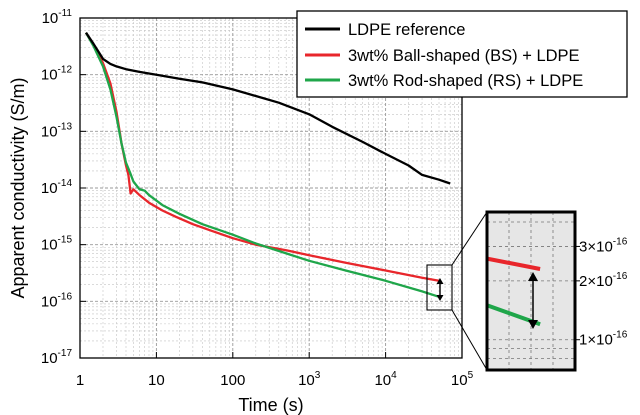 This screenshot has width=640, height=415. I want to click on zoom-arrow-head-down, so click(440, 298).